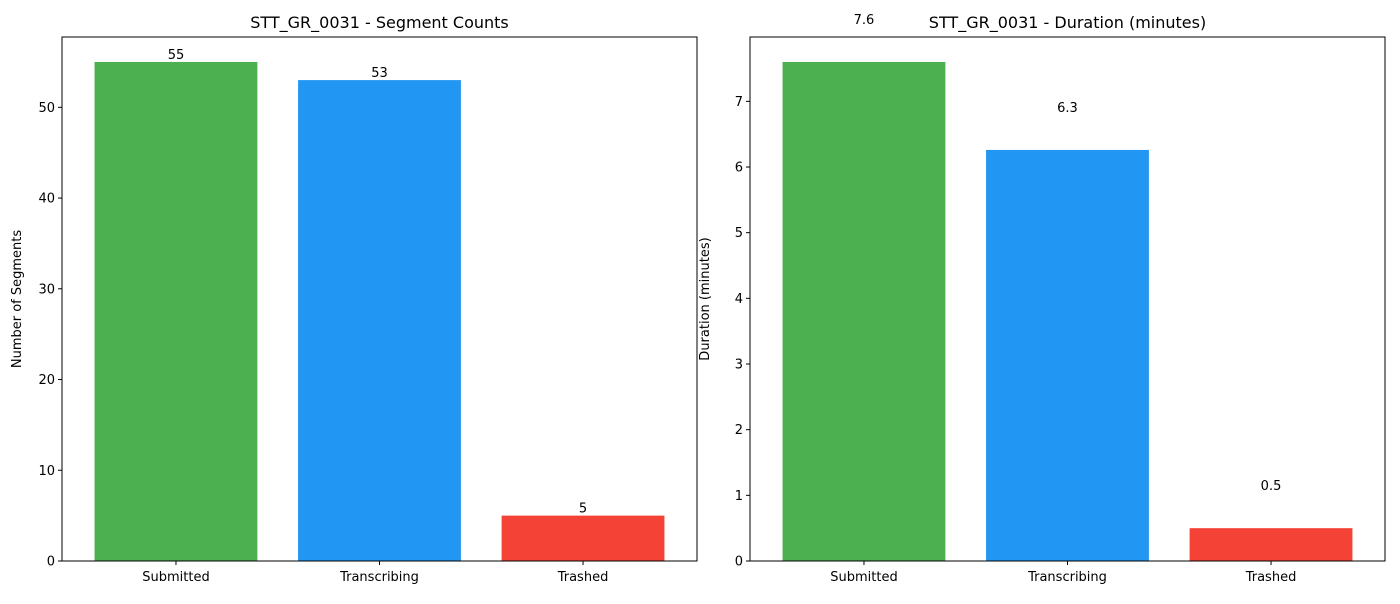 This screenshot has height=604, width=1400. I want to click on y-tick-label: 5, so click(739, 233).